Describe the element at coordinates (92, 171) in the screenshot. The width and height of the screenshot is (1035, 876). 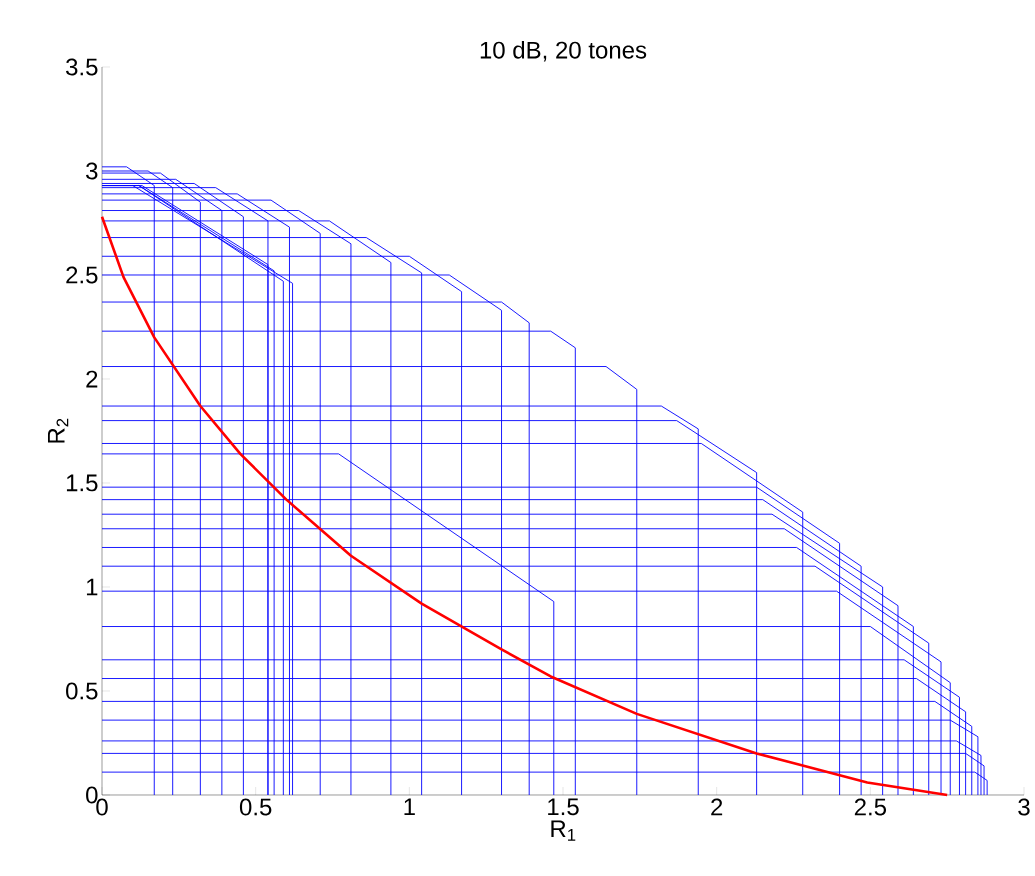
I see `y-tick-label: 3` at that location.